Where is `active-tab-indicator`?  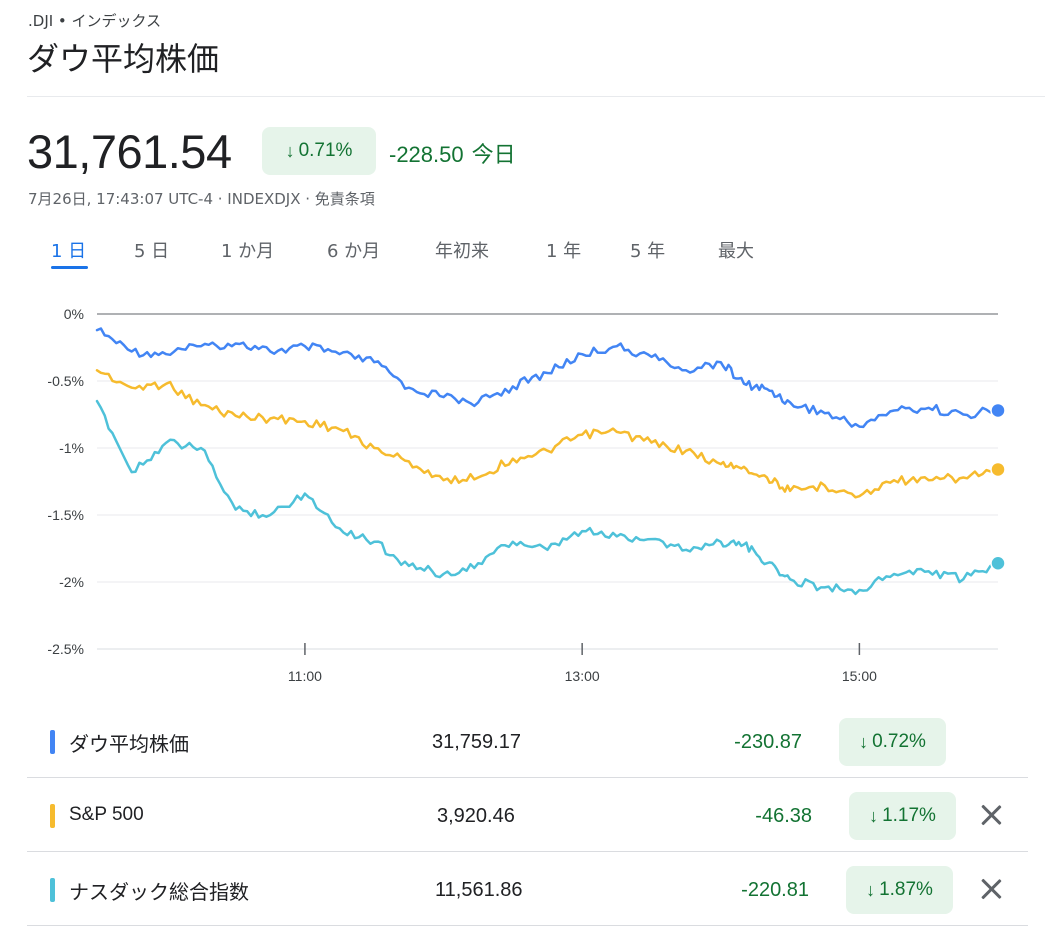
active-tab-indicator is located at coordinates (69, 267).